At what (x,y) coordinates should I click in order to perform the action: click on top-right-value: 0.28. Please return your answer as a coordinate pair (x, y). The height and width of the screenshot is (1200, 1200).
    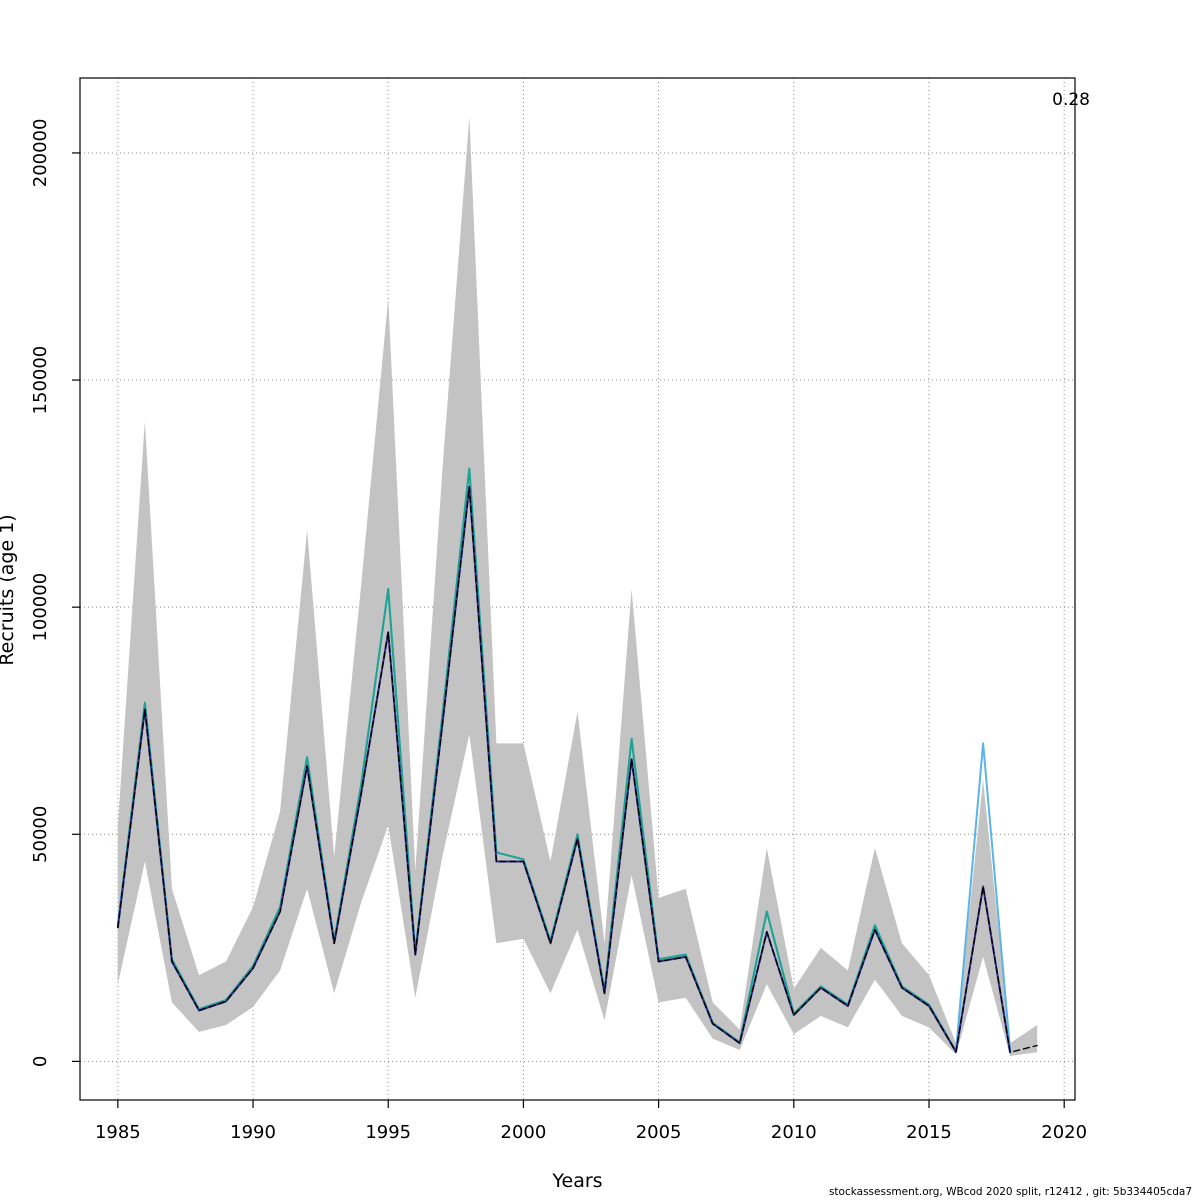
    Looking at the image, I should click on (1071, 100).